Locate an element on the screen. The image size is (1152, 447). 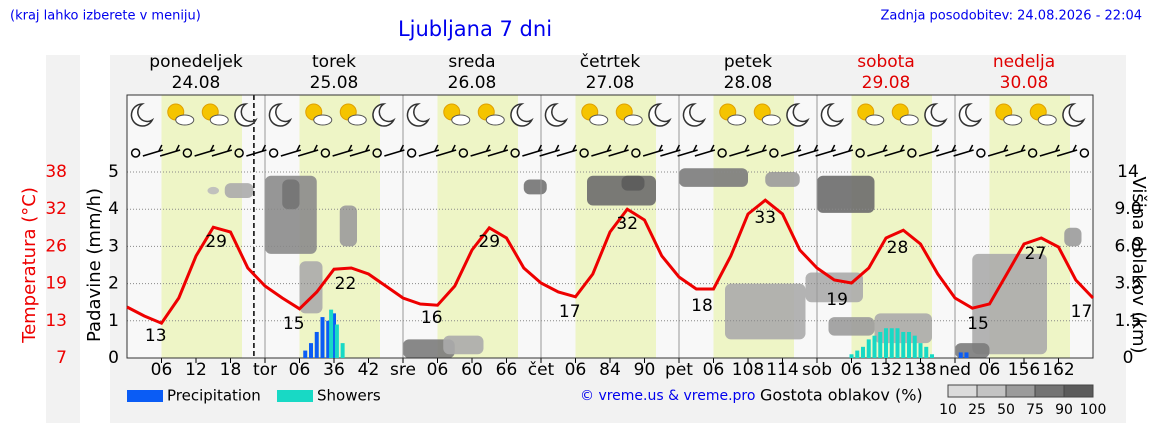
day-date: 30.08 is located at coordinates (1024, 83).